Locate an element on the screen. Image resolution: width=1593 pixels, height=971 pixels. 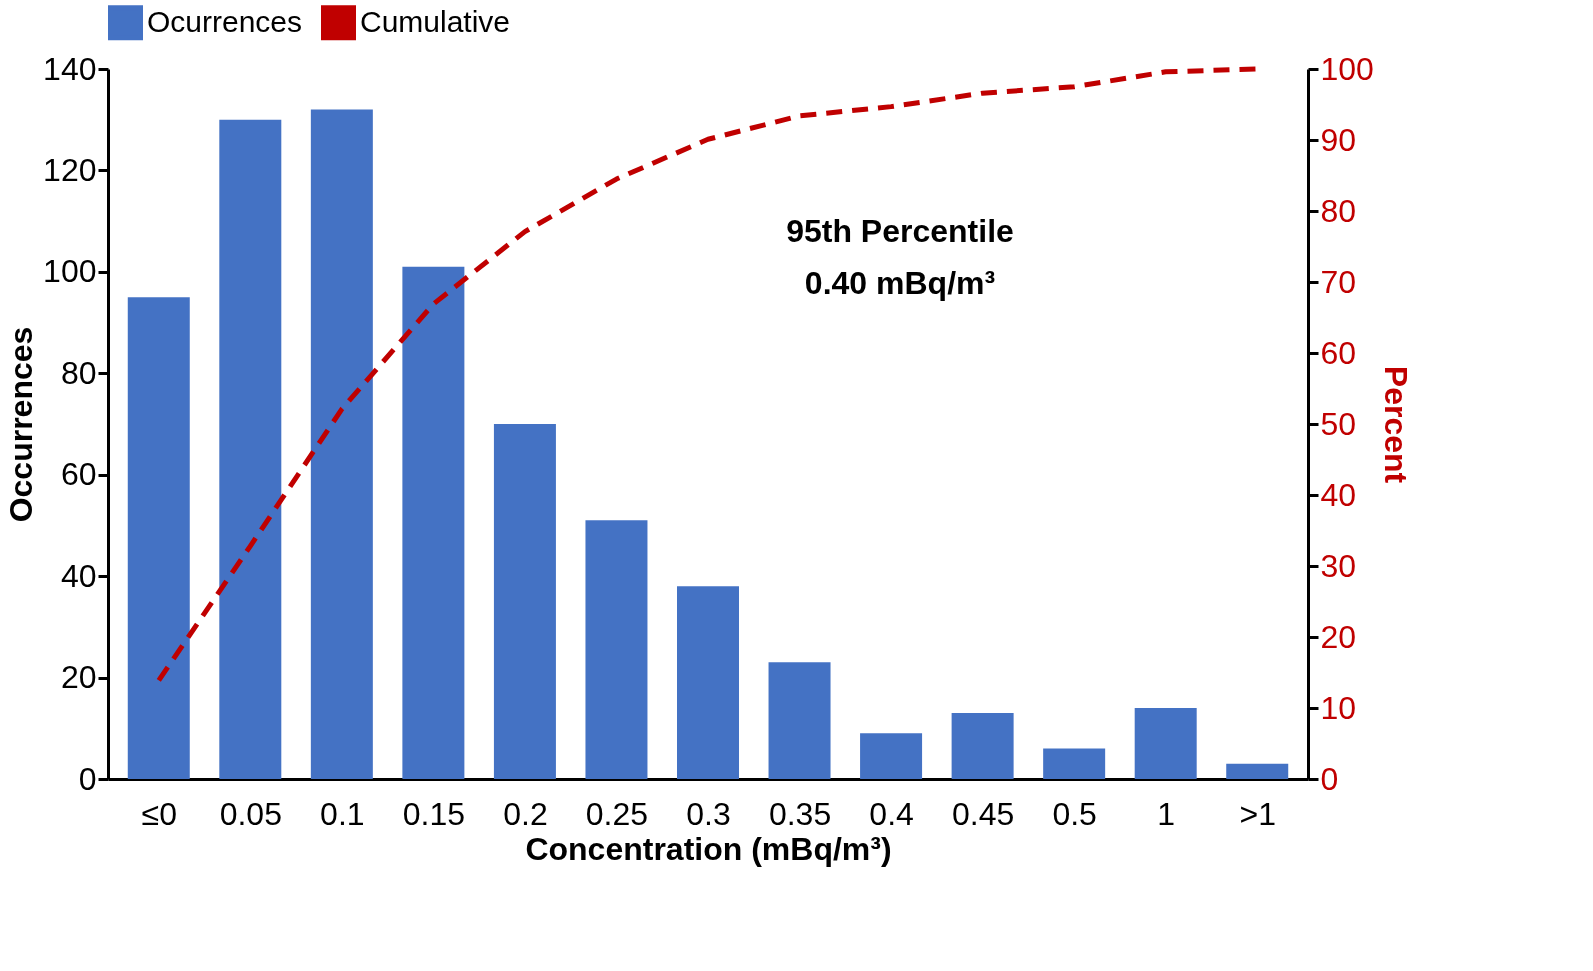
legend-label: Cumulative is located at coordinates (435, 21).